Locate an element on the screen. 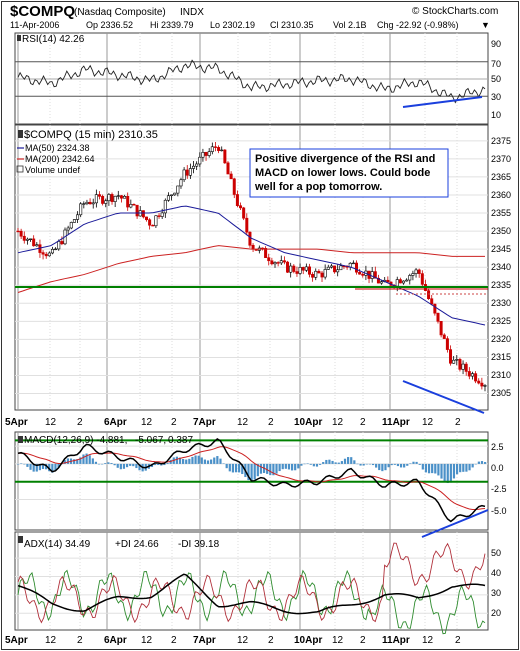  price-tick: 2370 is located at coordinates (501, 159).